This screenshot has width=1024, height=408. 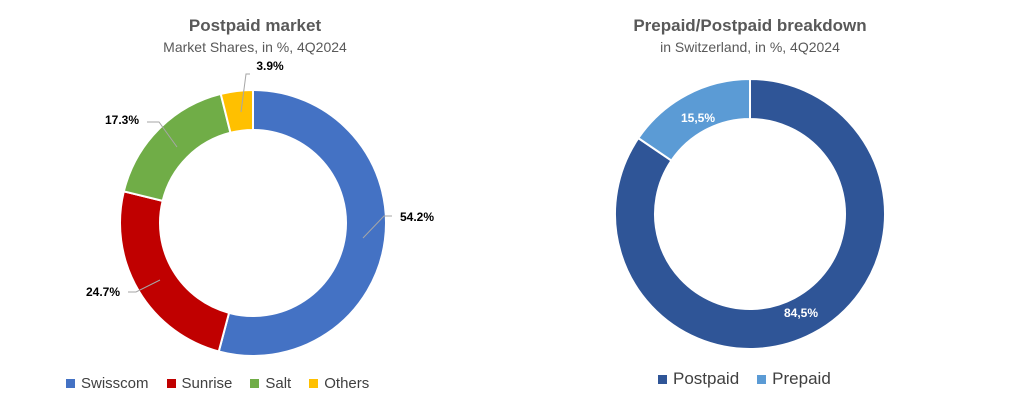 What do you see at coordinates (115, 383) in the screenshot?
I see `legend-label: Swisscom` at bounding box center [115, 383].